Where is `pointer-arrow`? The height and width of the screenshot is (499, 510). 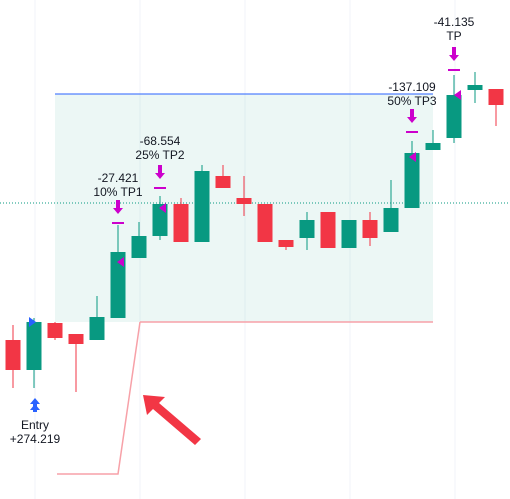
pointer-arrow is located at coordinates (172, 420).